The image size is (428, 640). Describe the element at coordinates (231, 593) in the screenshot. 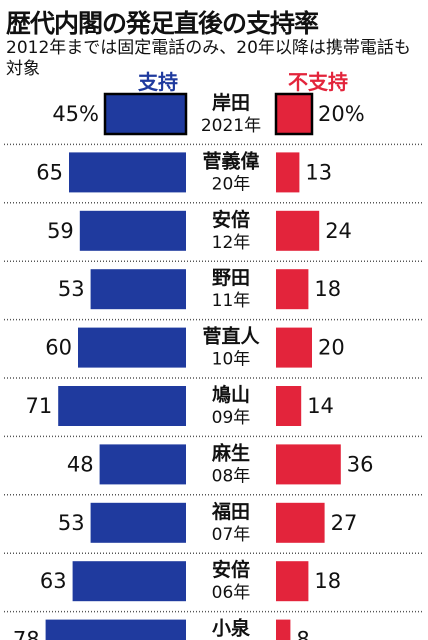

I see `category-year-label: 06年` at that location.